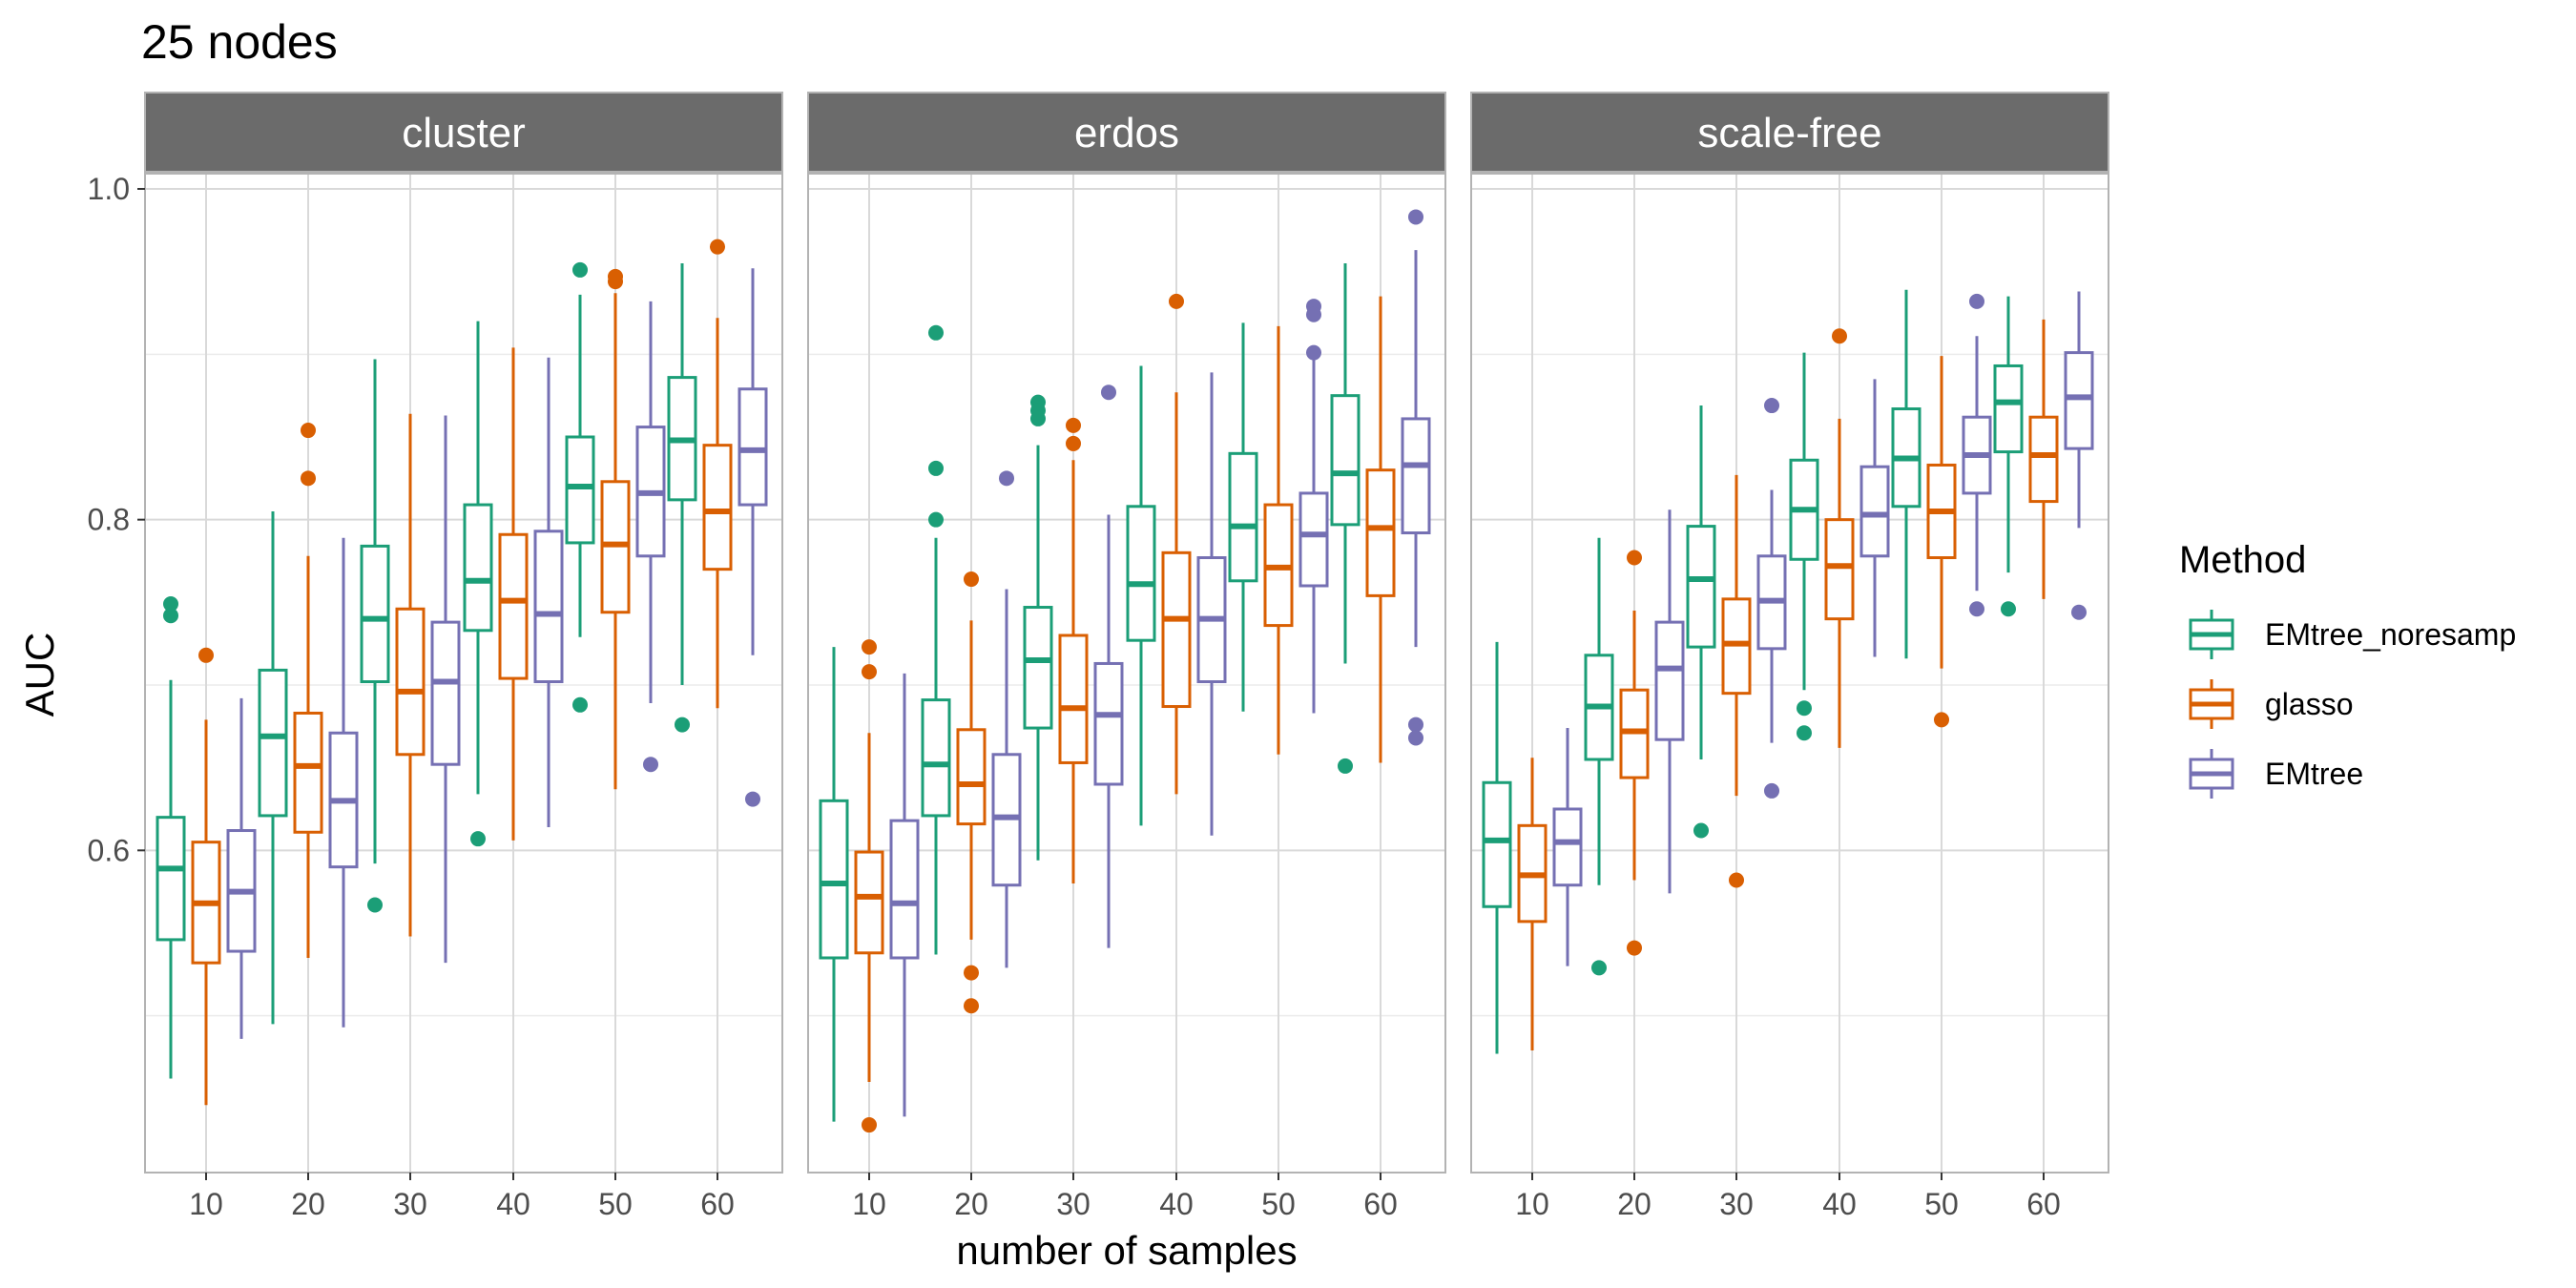 The image size is (2576, 1288). Describe the element at coordinates (109, 850) in the screenshot. I see `y-tick-label: 0.6` at that location.